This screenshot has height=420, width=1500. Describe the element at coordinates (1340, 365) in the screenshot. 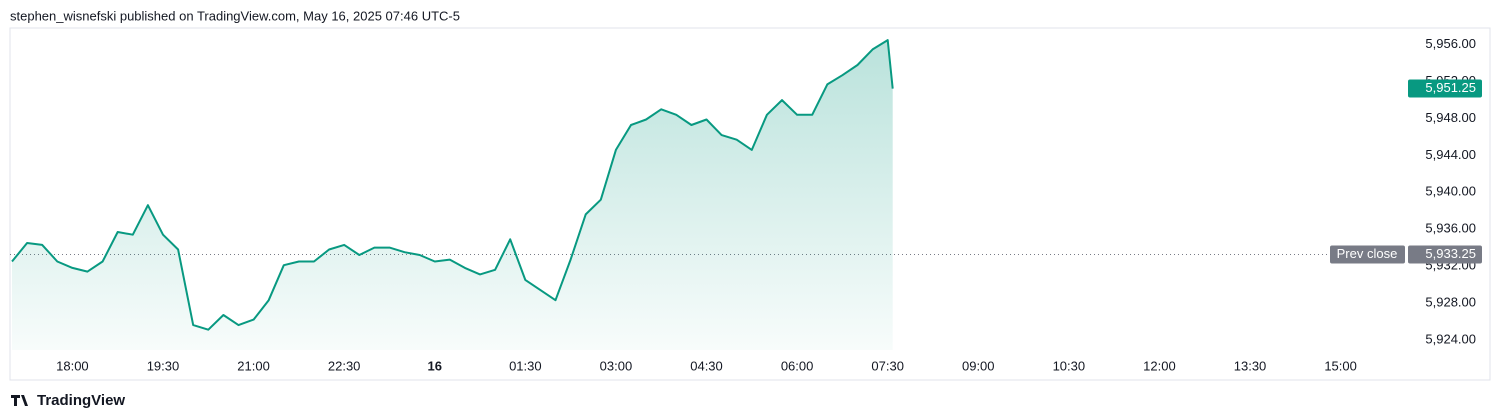

I see `x-tick-label: 15:00` at that location.